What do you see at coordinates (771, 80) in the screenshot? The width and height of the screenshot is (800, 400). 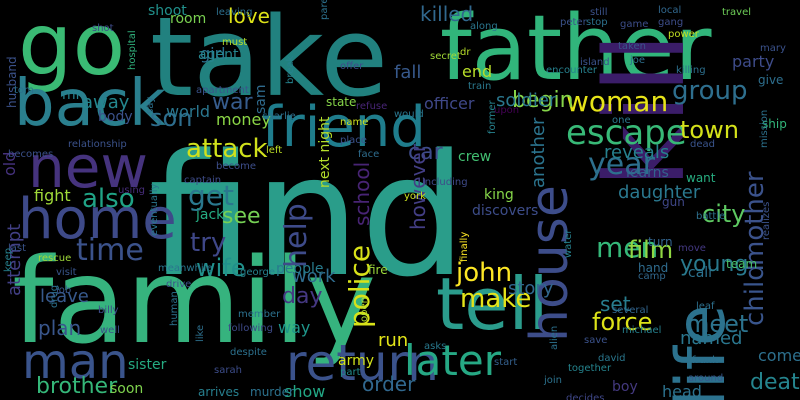 I see `word: give` at bounding box center [771, 80].